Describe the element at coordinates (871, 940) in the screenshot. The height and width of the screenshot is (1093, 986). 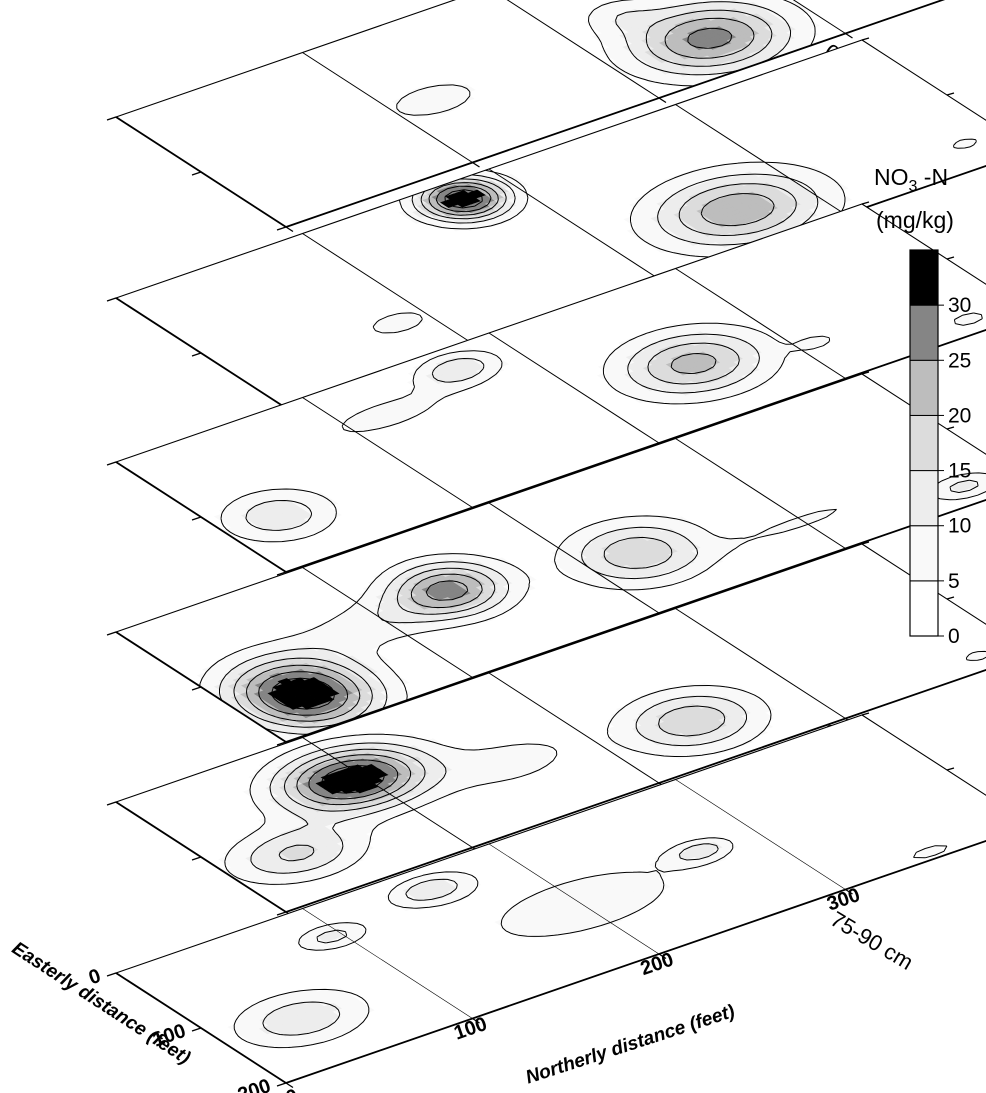
I see `layer-depth-label: 75-90 cm` at that location.